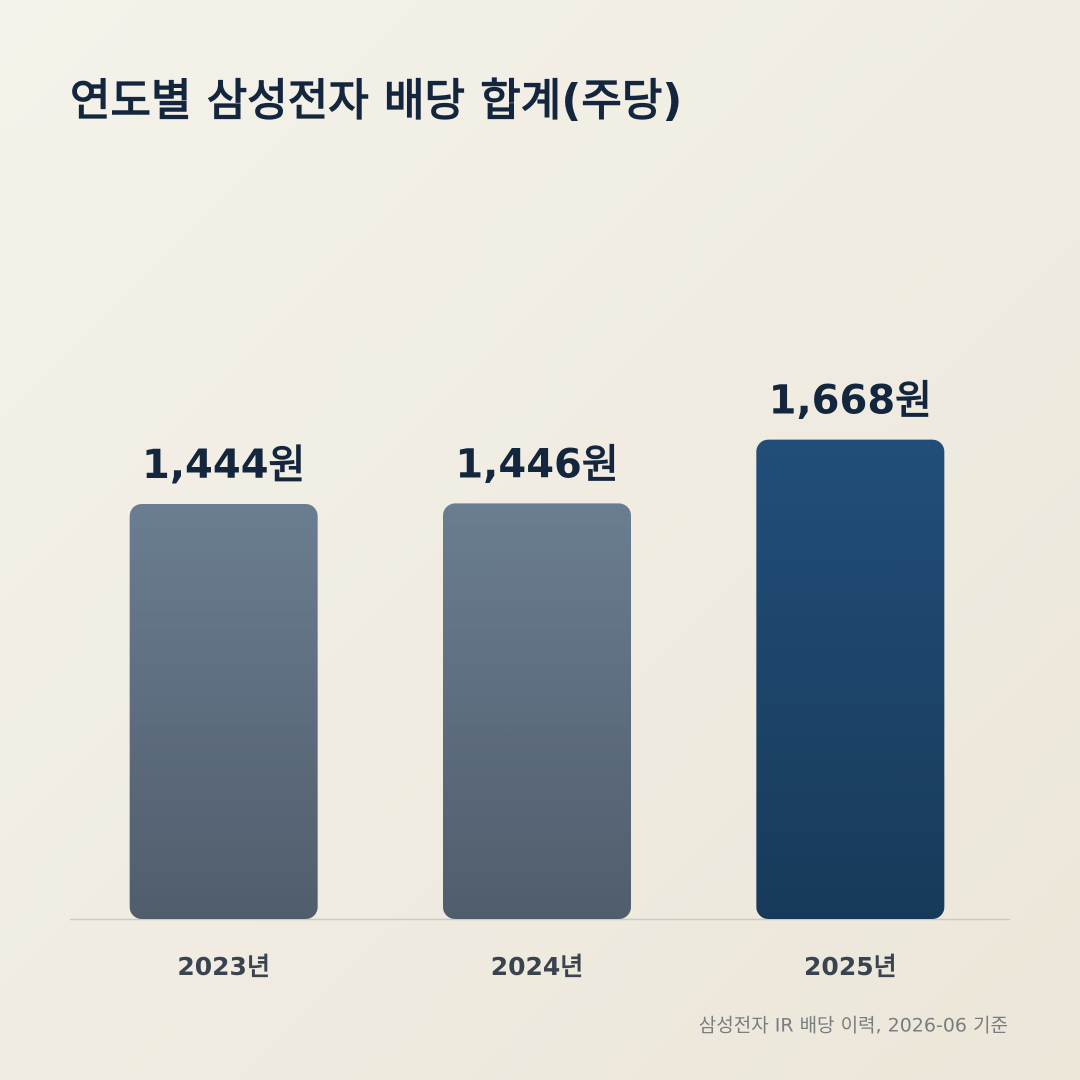 This screenshot has height=1080, width=1080. Describe the element at coordinates (536, 464) in the screenshot. I see `value-label: 1,446원` at that location.